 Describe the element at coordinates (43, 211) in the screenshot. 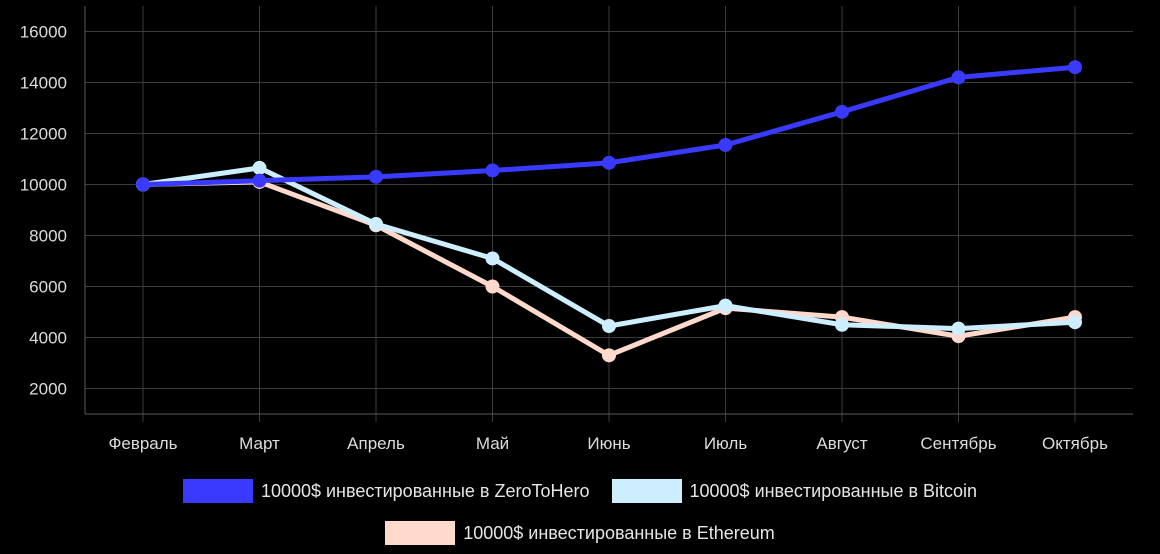

I see `y-axis-ticks: 2000 4000 6000 8000 10000 12000 14000 16000` at that location.